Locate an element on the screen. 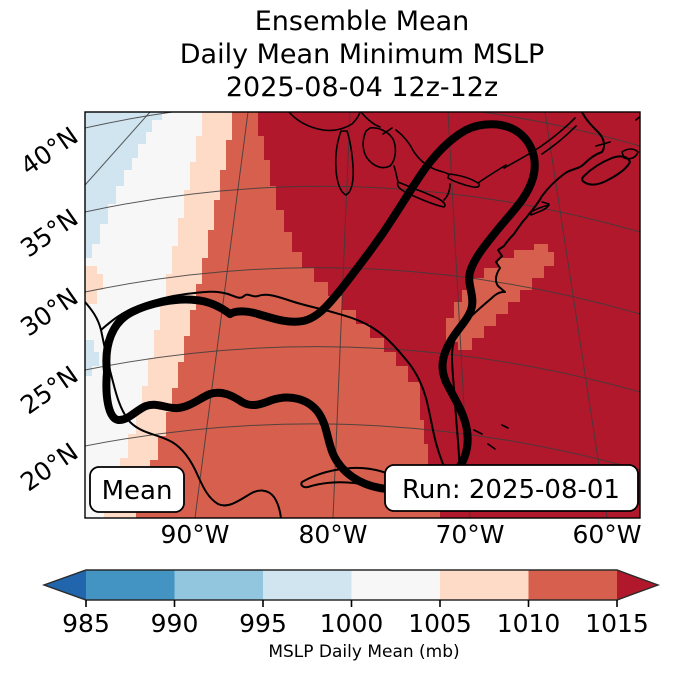 This screenshot has width=688, height=674. mean-annotation: Mean is located at coordinates (137, 489).